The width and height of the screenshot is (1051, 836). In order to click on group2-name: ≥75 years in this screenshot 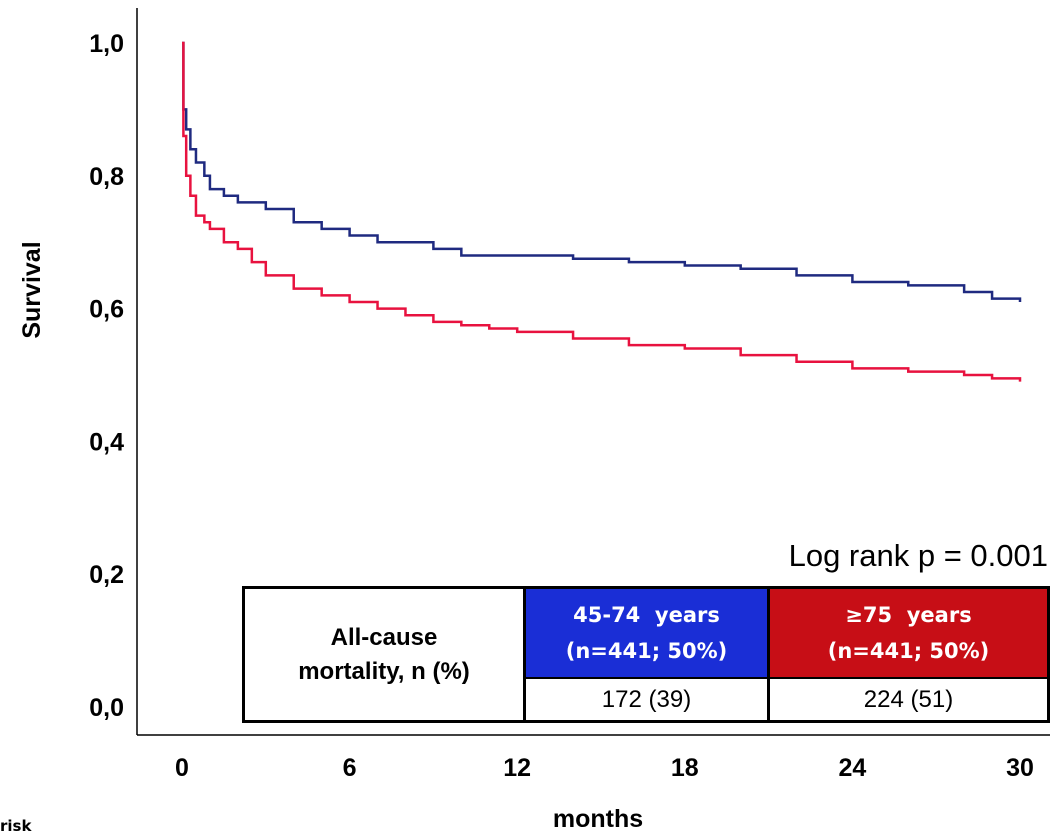, I will do `click(908, 615)`.